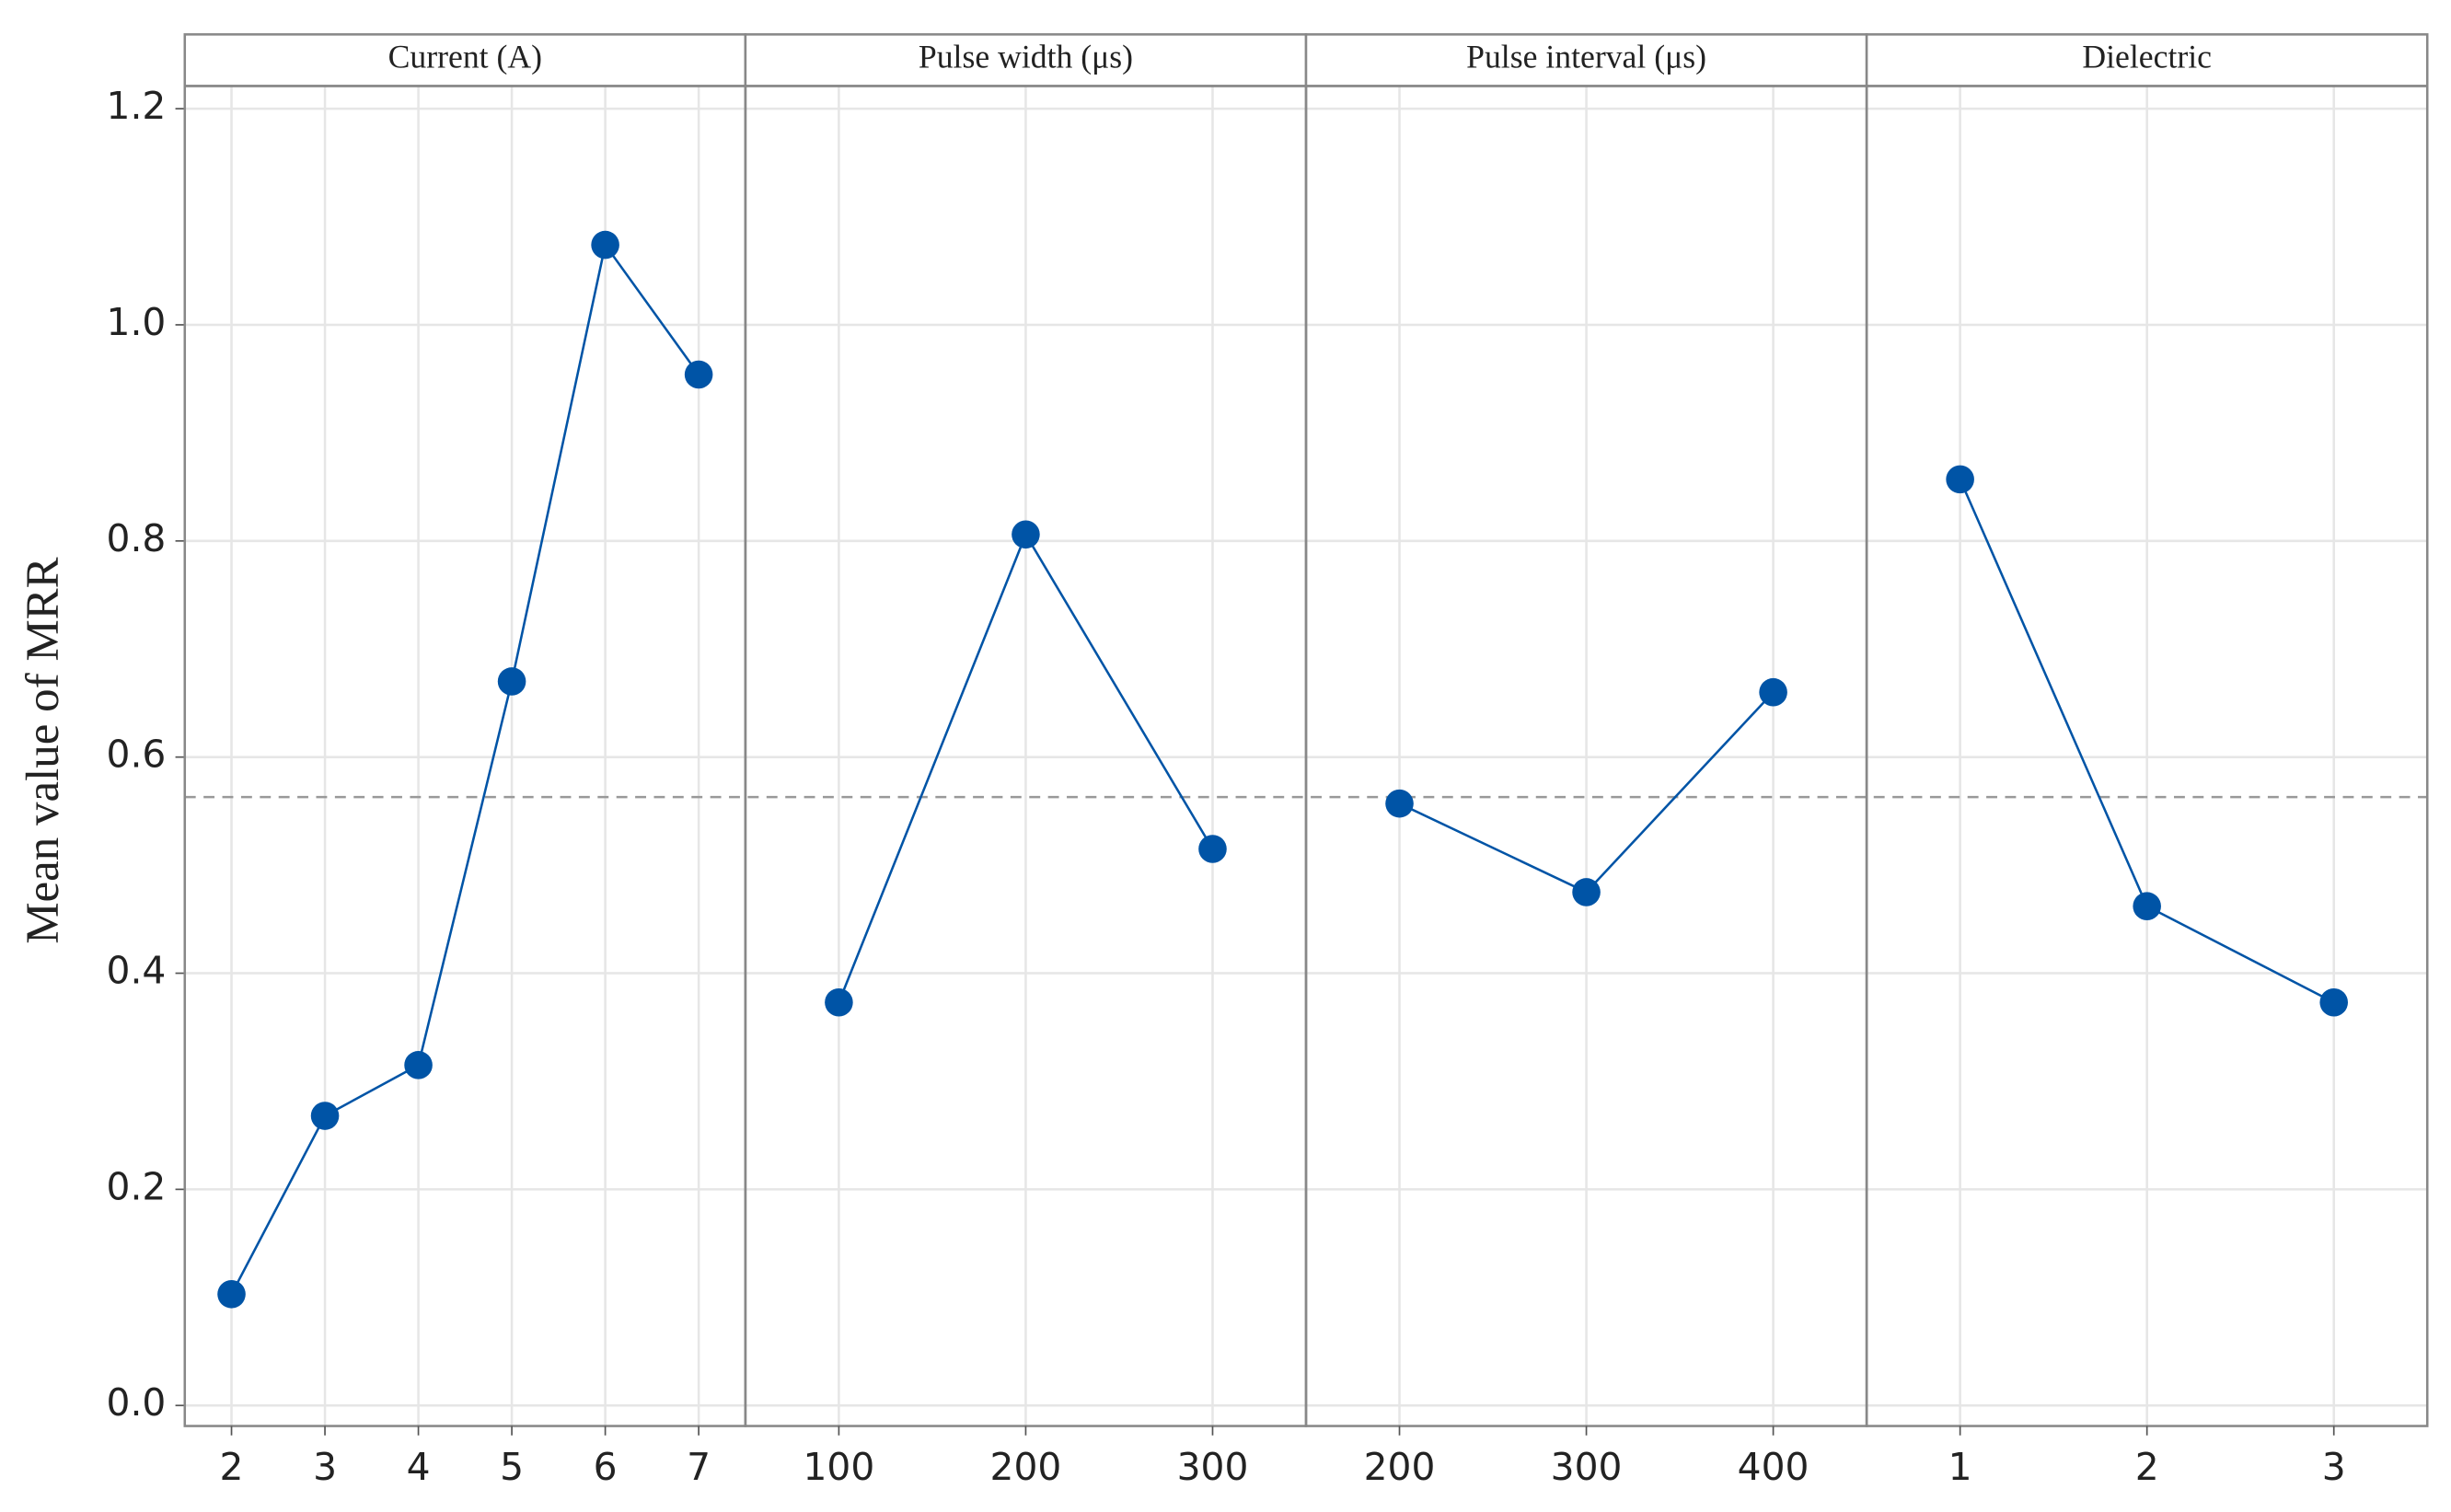 This screenshot has height=1512, width=2451. What do you see at coordinates (137, 971) in the screenshot?
I see `y-tick-label: 0.4` at bounding box center [137, 971].